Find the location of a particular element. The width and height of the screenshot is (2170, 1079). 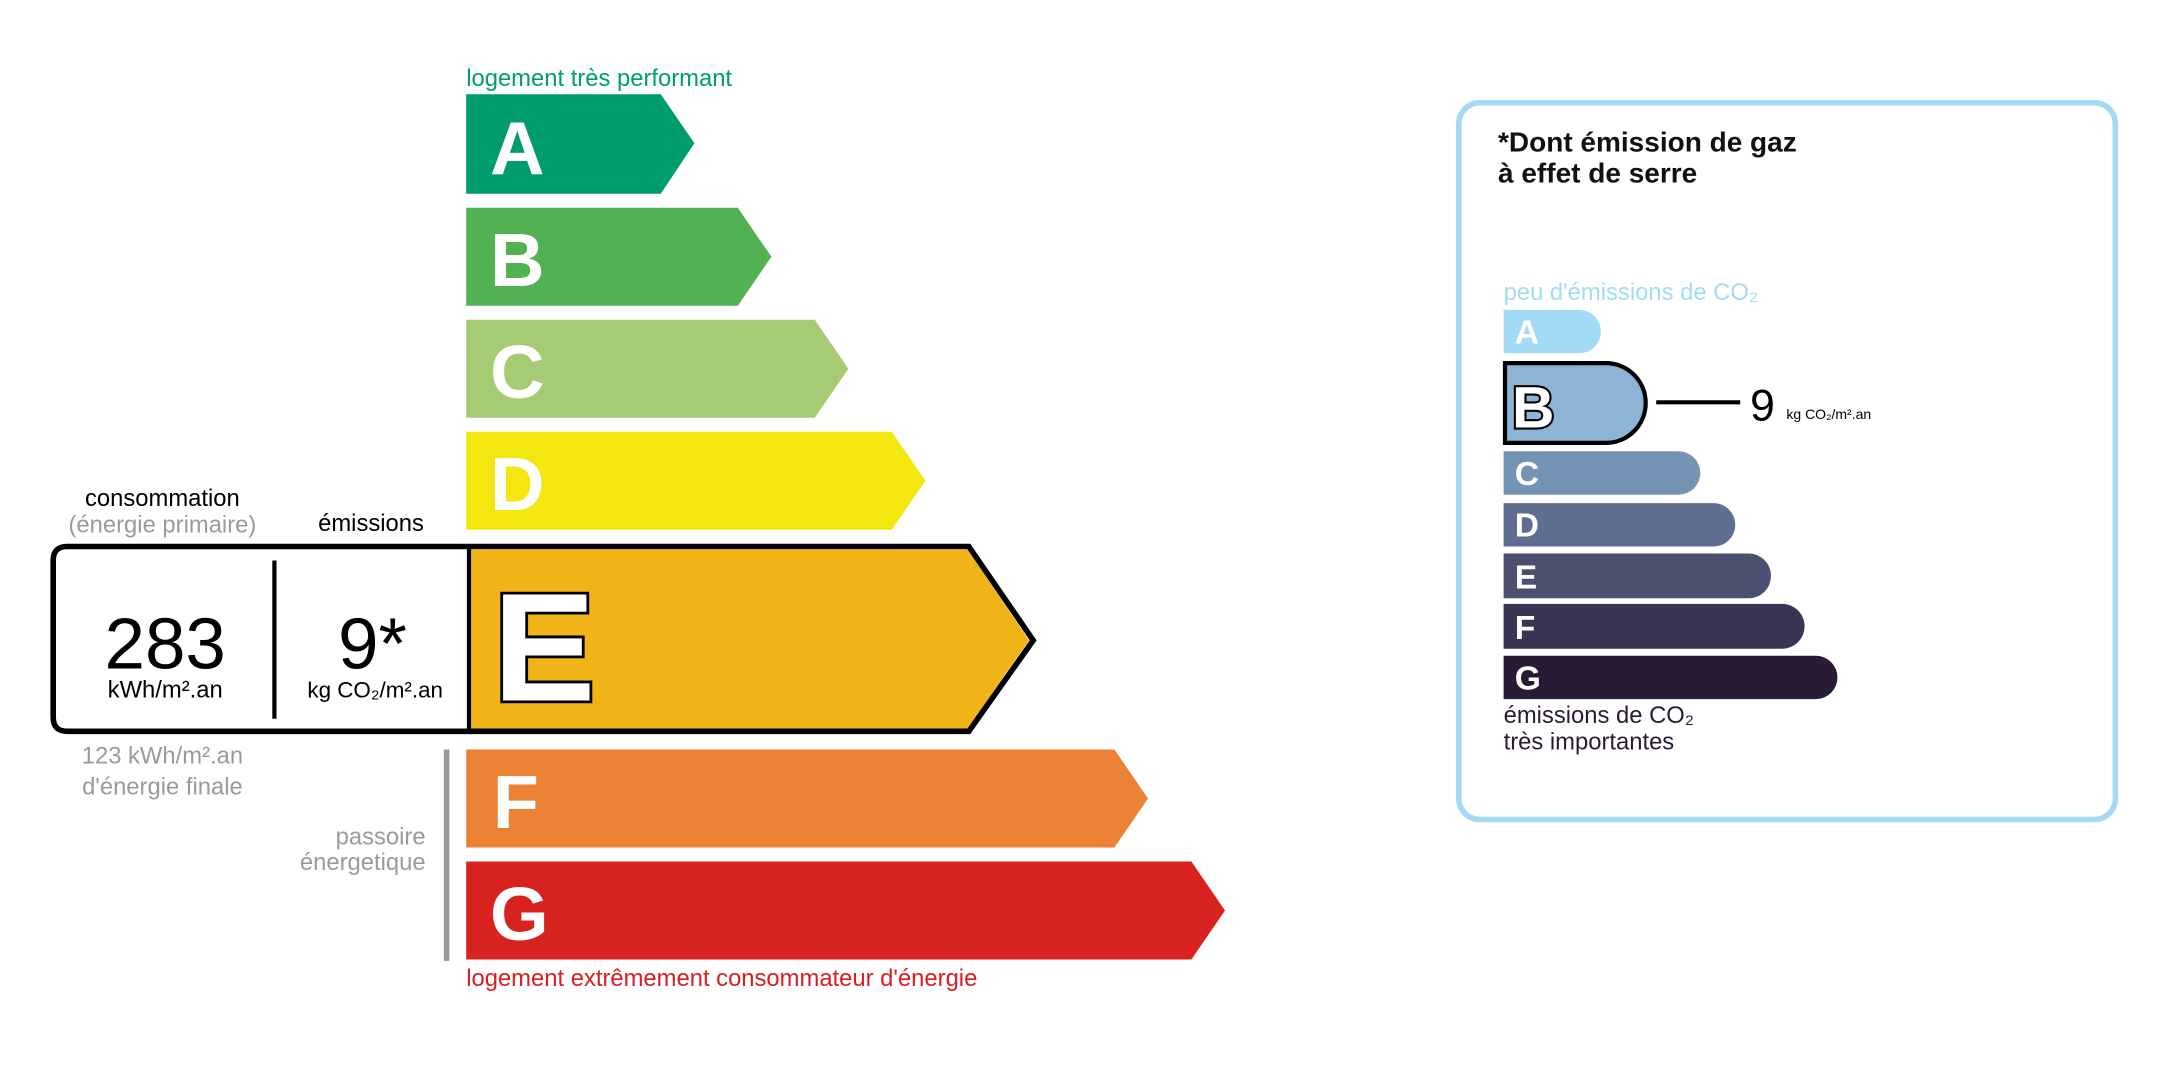

passoire-bar is located at coordinates (446, 855).